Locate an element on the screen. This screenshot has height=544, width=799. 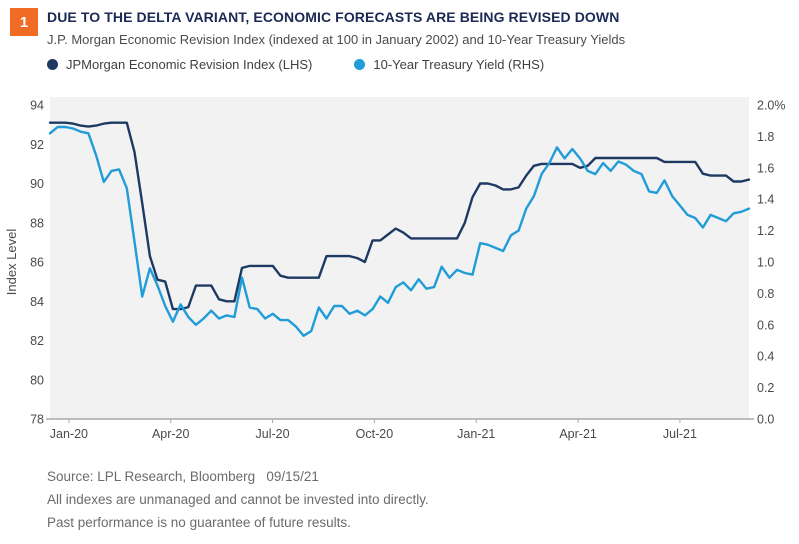
figure-number-badge: 1 is located at coordinates (24, 22).